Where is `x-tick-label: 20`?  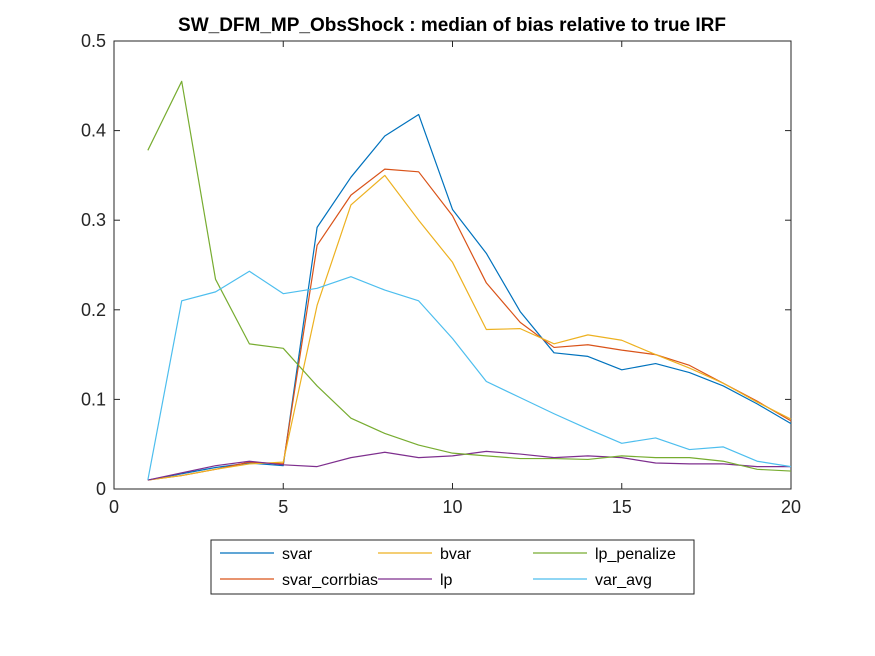
x-tick-label: 20 is located at coordinates (791, 507).